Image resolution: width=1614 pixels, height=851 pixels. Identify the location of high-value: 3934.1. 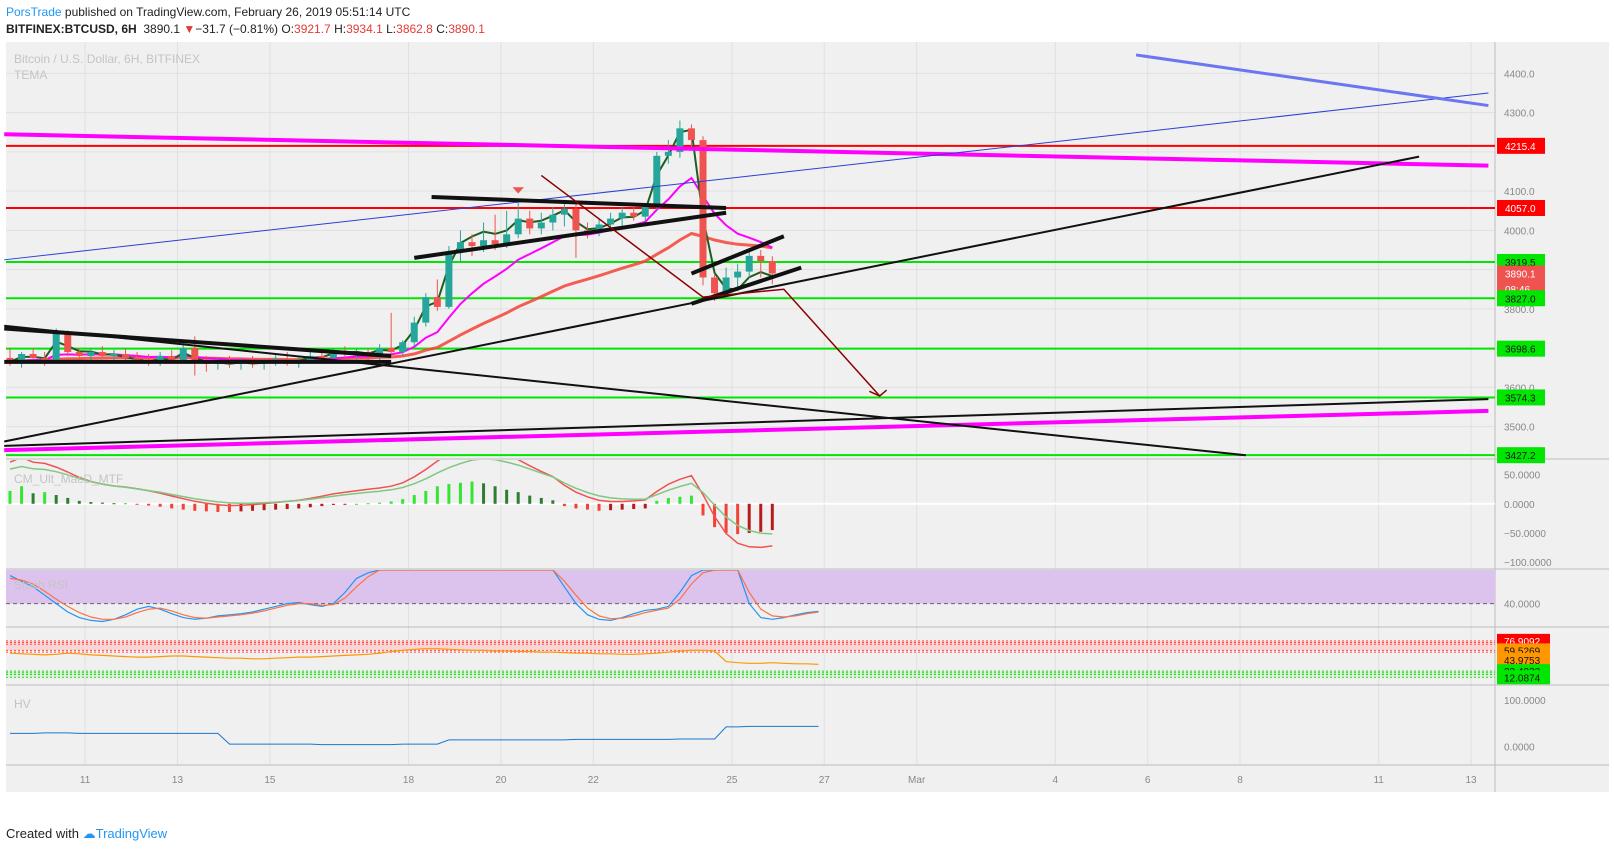
(364, 29).